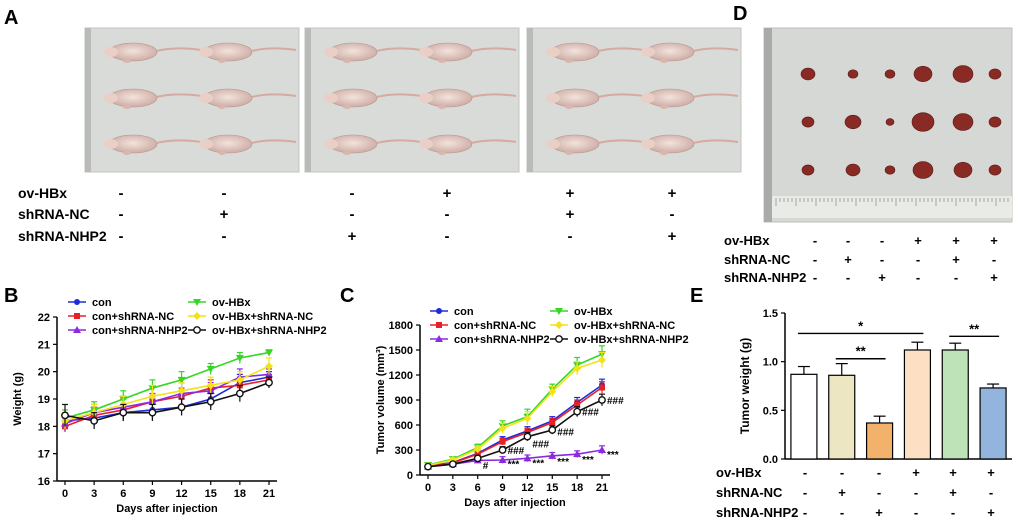 This screenshot has width=1020, height=521. Describe the element at coordinates (740, 14) in the screenshot. I see `panel-d-letter: D` at that location.